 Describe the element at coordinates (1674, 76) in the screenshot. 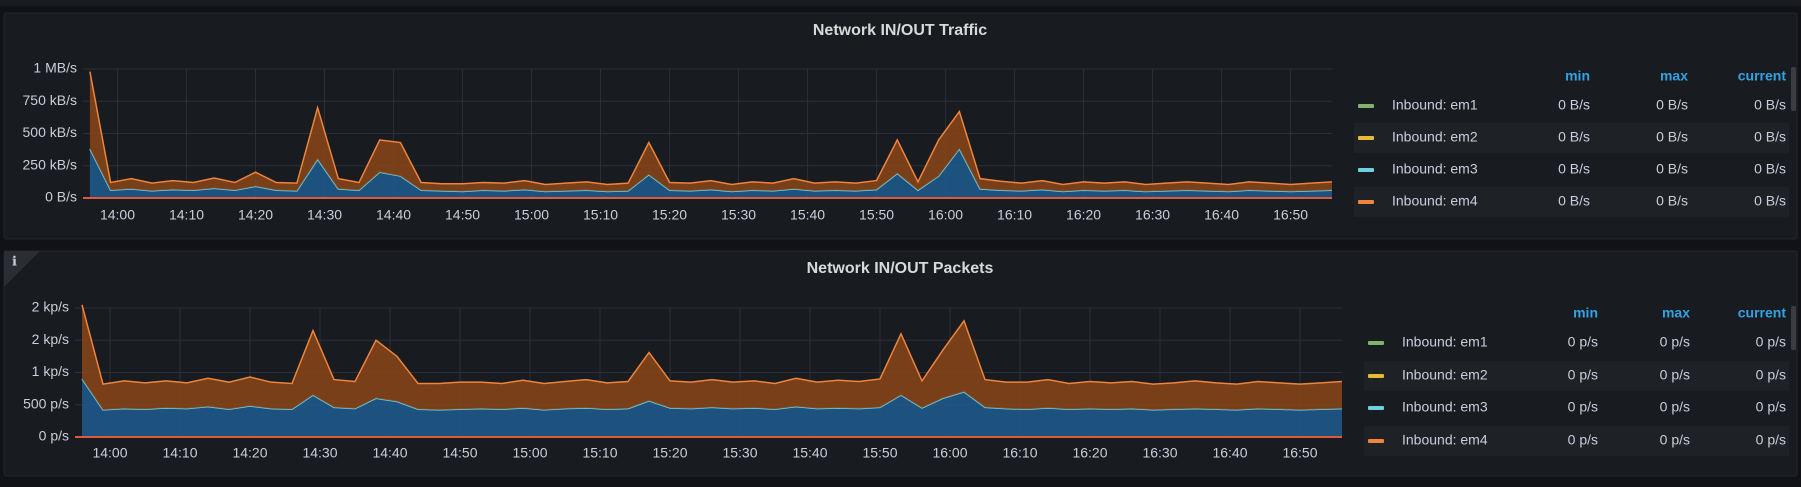

I see `legend-header: max` at that location.